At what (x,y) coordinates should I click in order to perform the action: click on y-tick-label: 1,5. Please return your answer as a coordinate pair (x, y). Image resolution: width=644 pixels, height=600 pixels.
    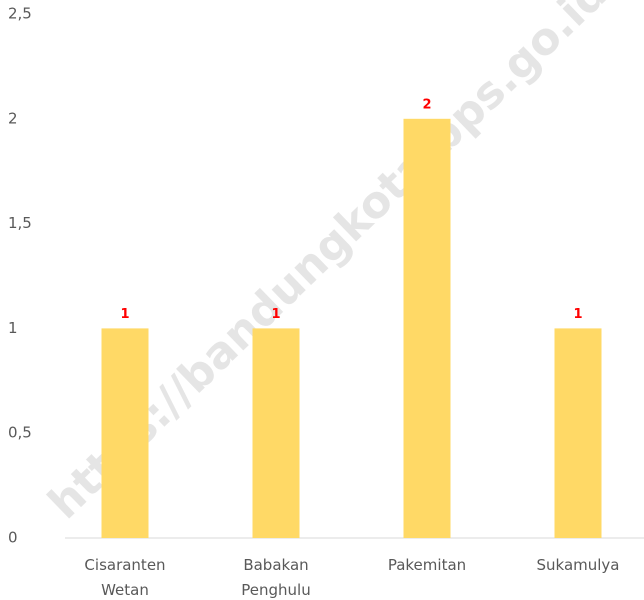
    Looking at the image, I should click on (20, 223).